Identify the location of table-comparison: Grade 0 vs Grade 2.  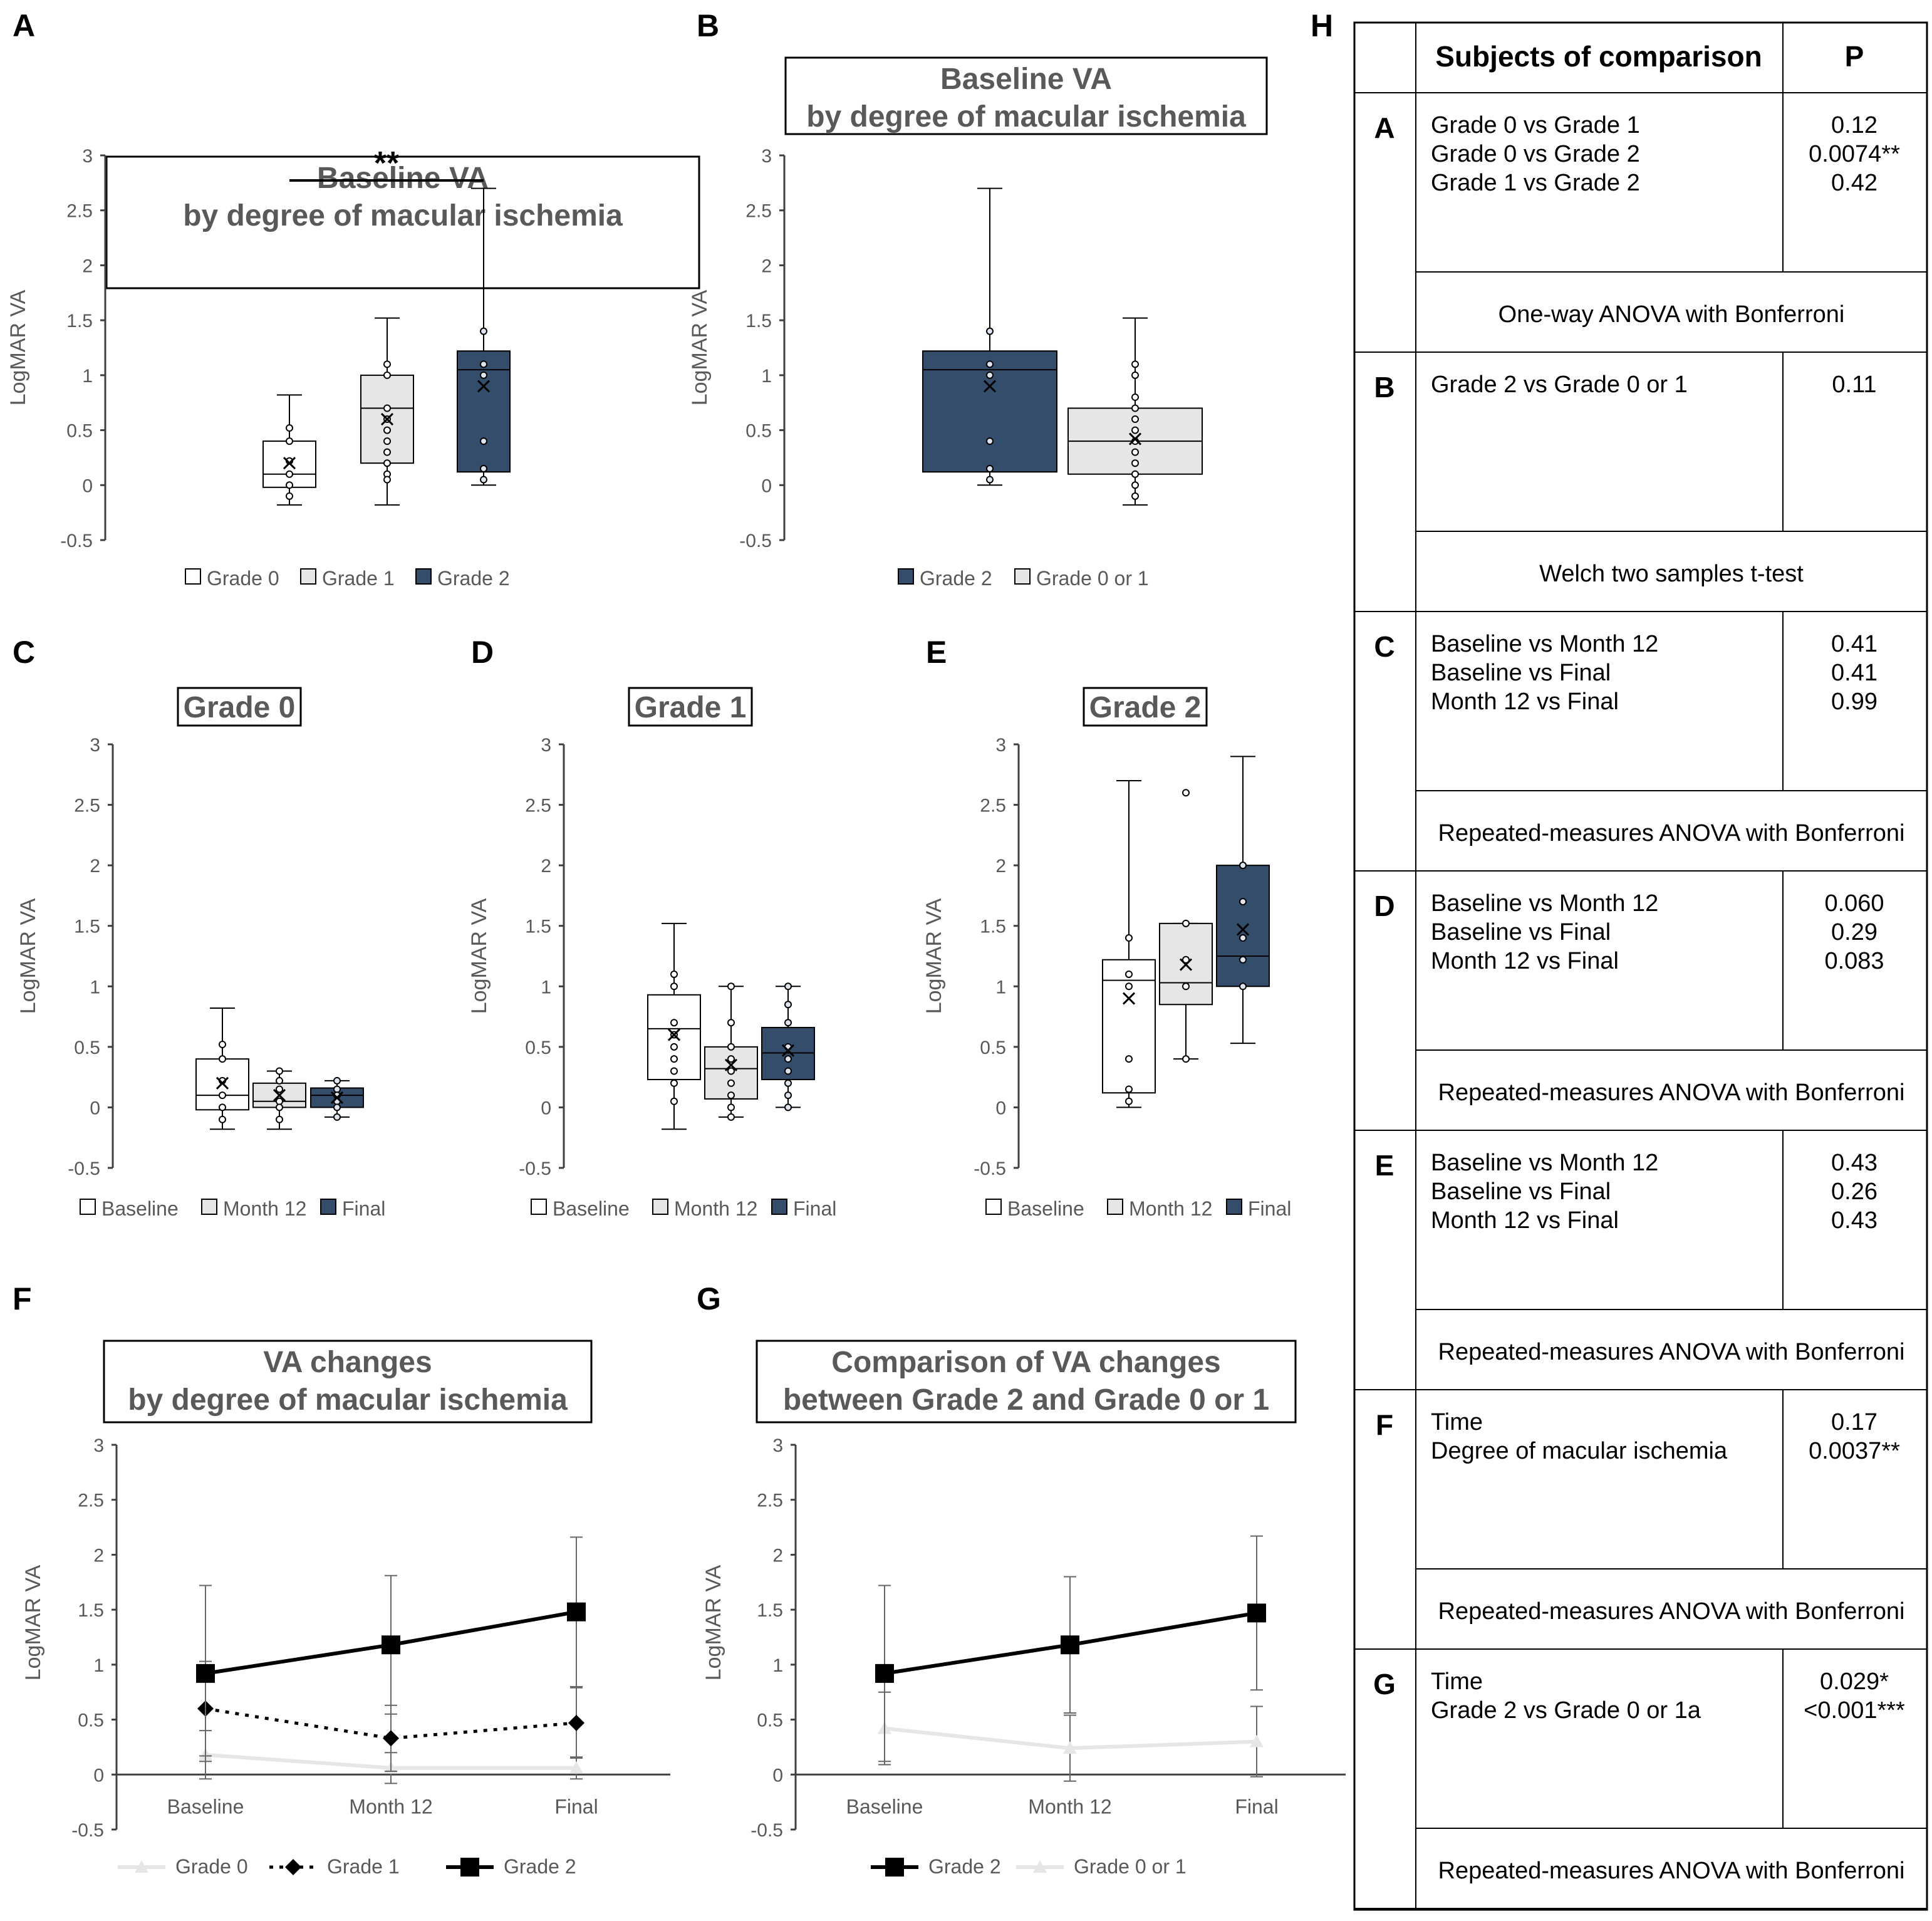
(1535, 154).